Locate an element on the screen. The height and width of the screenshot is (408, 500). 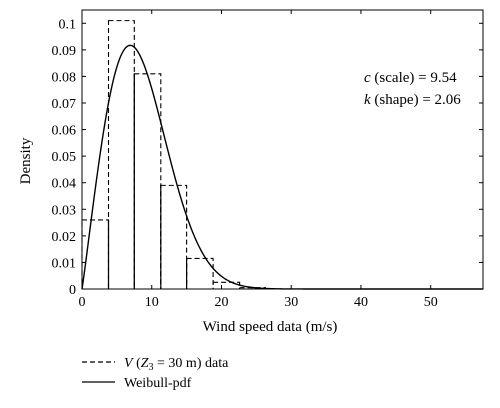
y-tick-label-0: 0 is located at coordinates (72, 290).